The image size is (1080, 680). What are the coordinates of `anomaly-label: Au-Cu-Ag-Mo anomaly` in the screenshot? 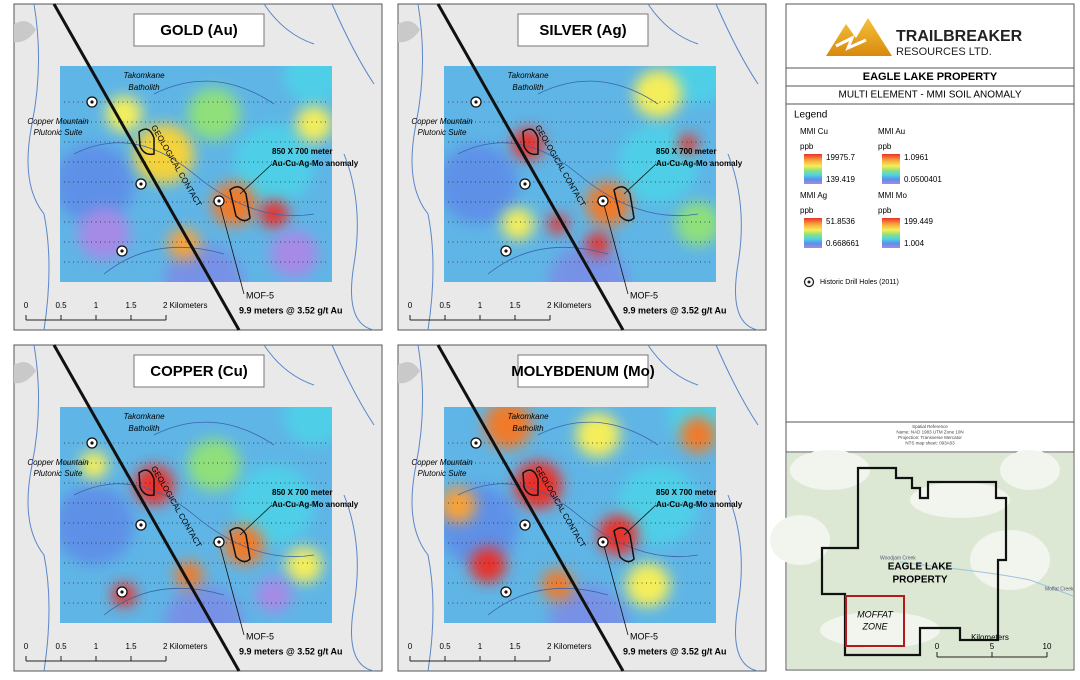 It's located at (315, 163).